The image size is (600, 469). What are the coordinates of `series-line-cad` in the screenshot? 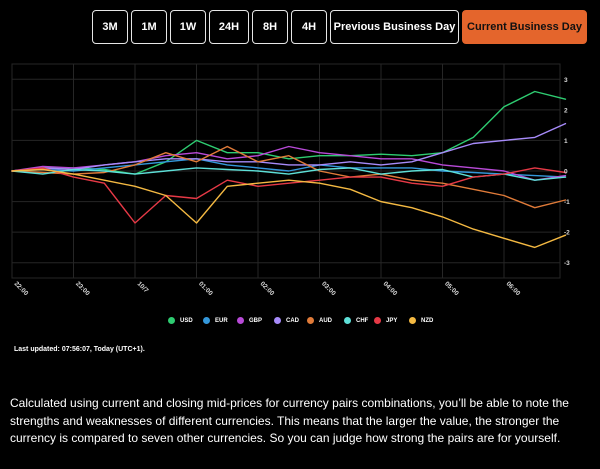 It's located at (289, 147).